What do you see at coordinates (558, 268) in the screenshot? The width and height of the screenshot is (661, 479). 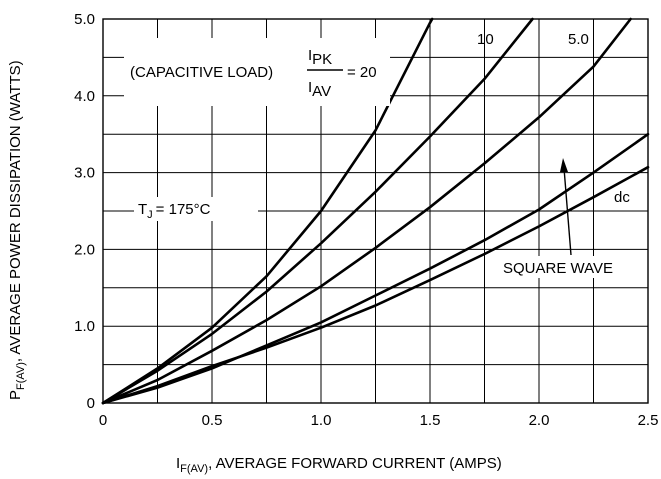 I see `square-wave-label: SQUARE WAVE` at bounding box center [558, 268].